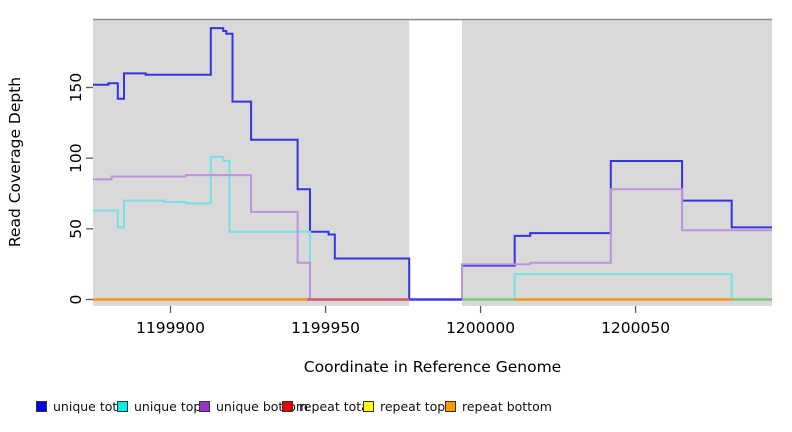  What do you see at coordinates (507, 406) in the screenshot?
I see `legend-label: repeat bottom` at bounding box center [507, 406].